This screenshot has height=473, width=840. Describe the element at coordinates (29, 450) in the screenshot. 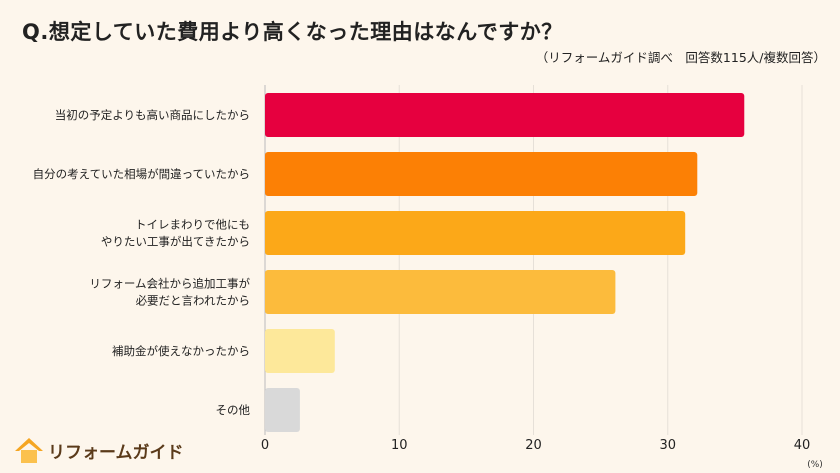

I see `house-icon` at that location.